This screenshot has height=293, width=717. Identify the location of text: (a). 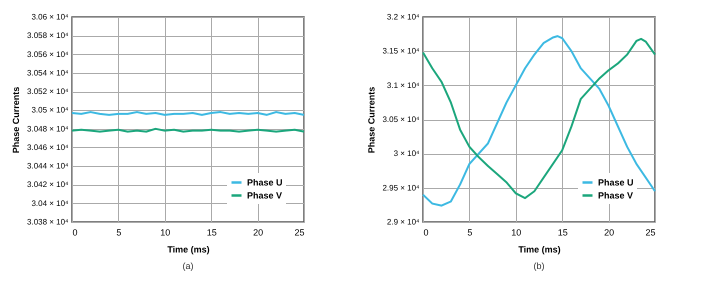
(188, 266).